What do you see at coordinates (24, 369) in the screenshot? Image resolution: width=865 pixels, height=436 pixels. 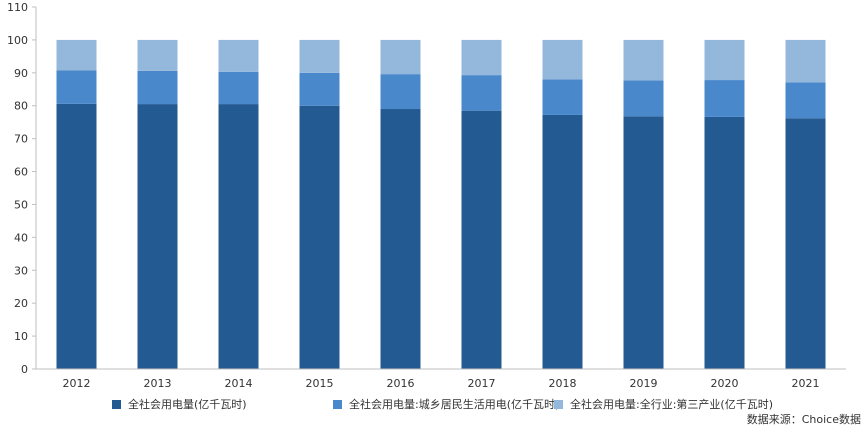 I see `y-tick-label: 0` at bounding box center [24, 369].